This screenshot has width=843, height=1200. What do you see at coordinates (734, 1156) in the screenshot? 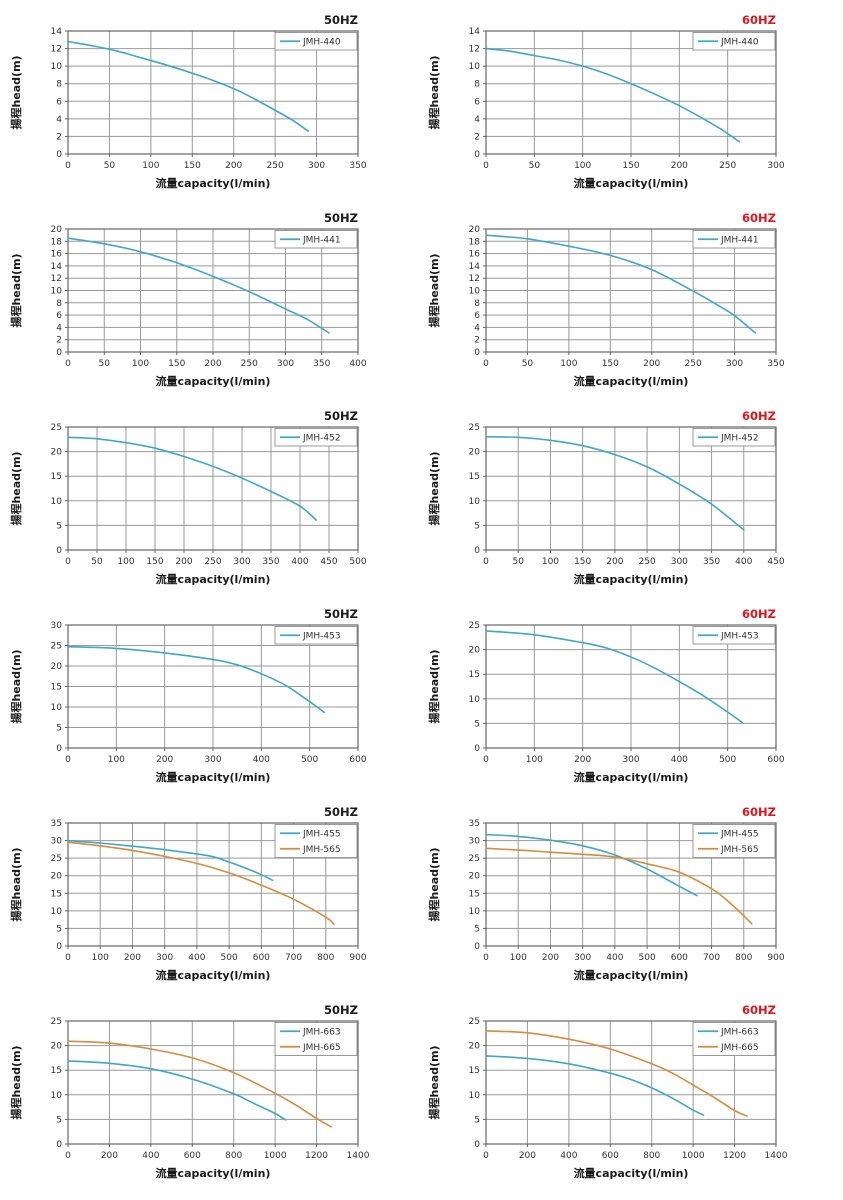
I see `x-tick-label: 1200` at bounding box center [734, 1156].